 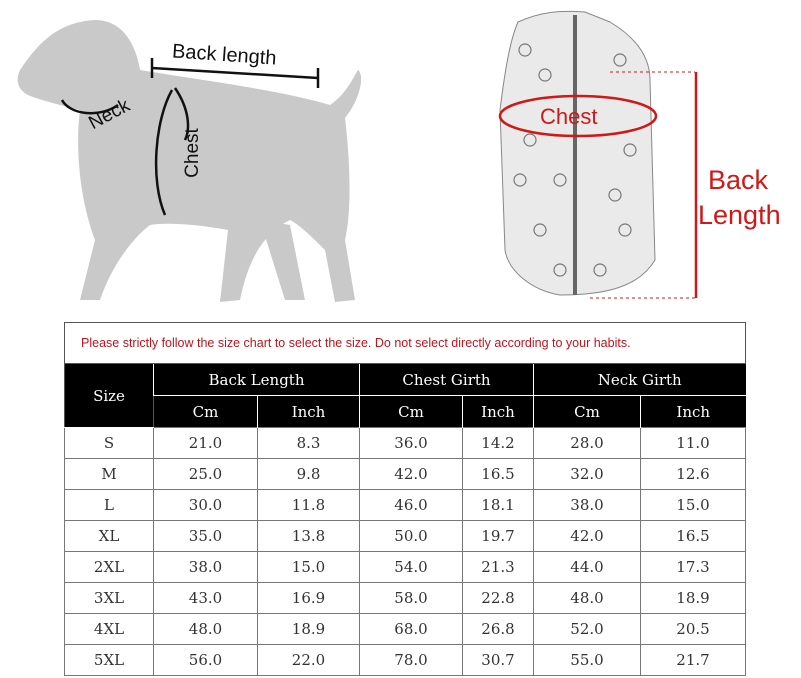 I want to click on value-cell: 21.7, so click(x=693, y=660).